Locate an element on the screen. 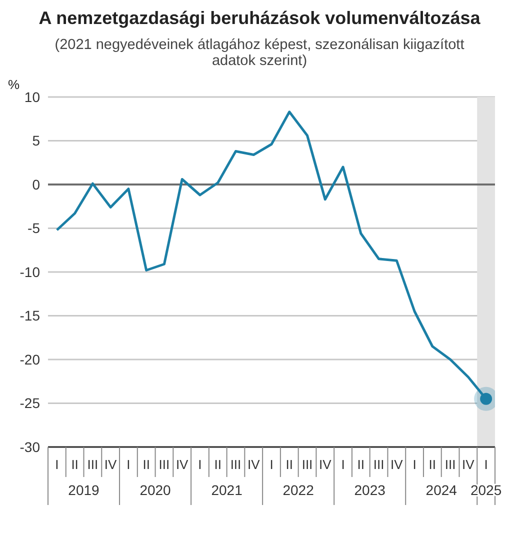 The width and height of the screenshot is (519, 540). text: 2024 is located at coordinates (442, 490).